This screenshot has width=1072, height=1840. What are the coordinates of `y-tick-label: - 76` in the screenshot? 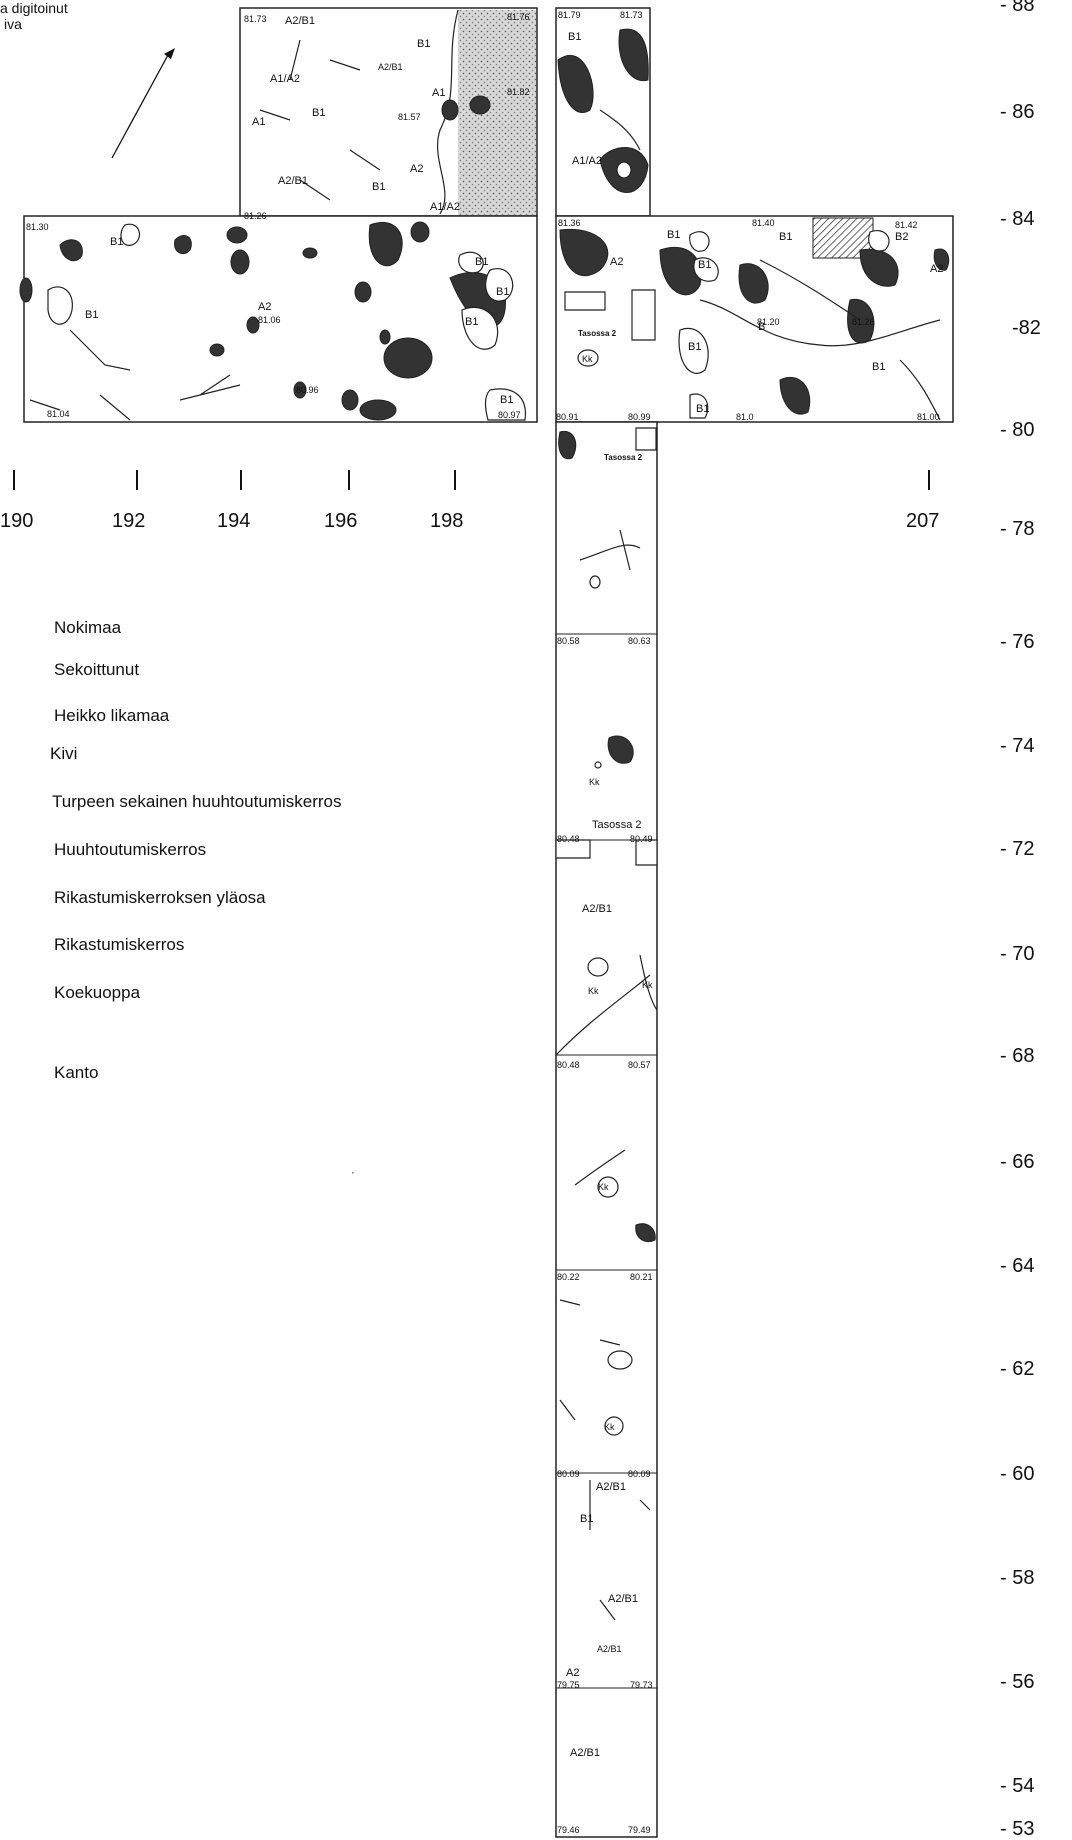 It's located at (1017, 642).